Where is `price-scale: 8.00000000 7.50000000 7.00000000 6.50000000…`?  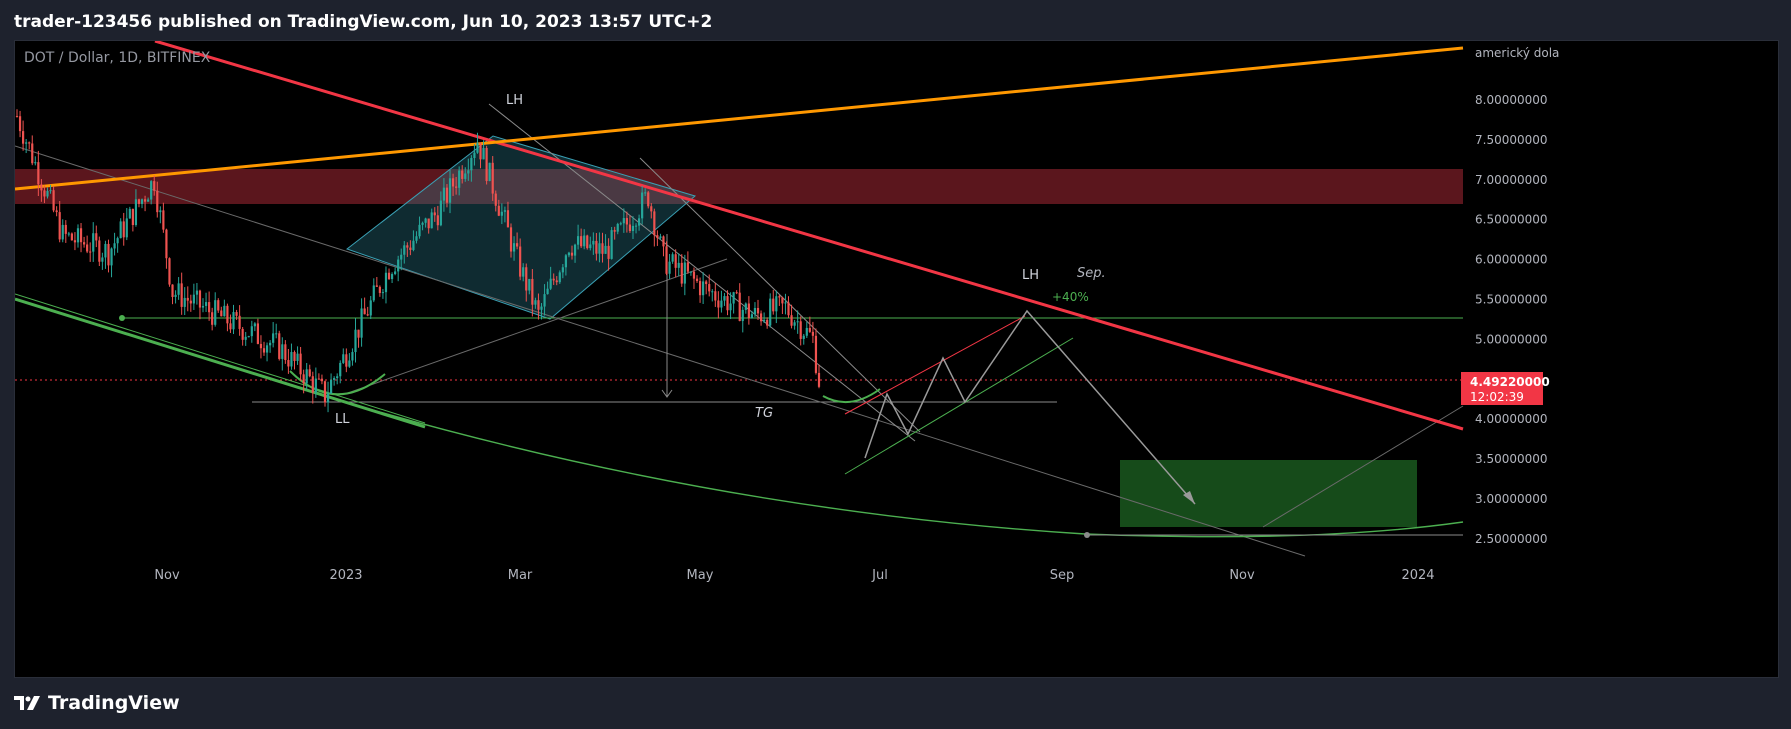
price-scale: 8.00000000 7.50000000 7.00000000 6.50000000… is located at coordinates (1511, 319).